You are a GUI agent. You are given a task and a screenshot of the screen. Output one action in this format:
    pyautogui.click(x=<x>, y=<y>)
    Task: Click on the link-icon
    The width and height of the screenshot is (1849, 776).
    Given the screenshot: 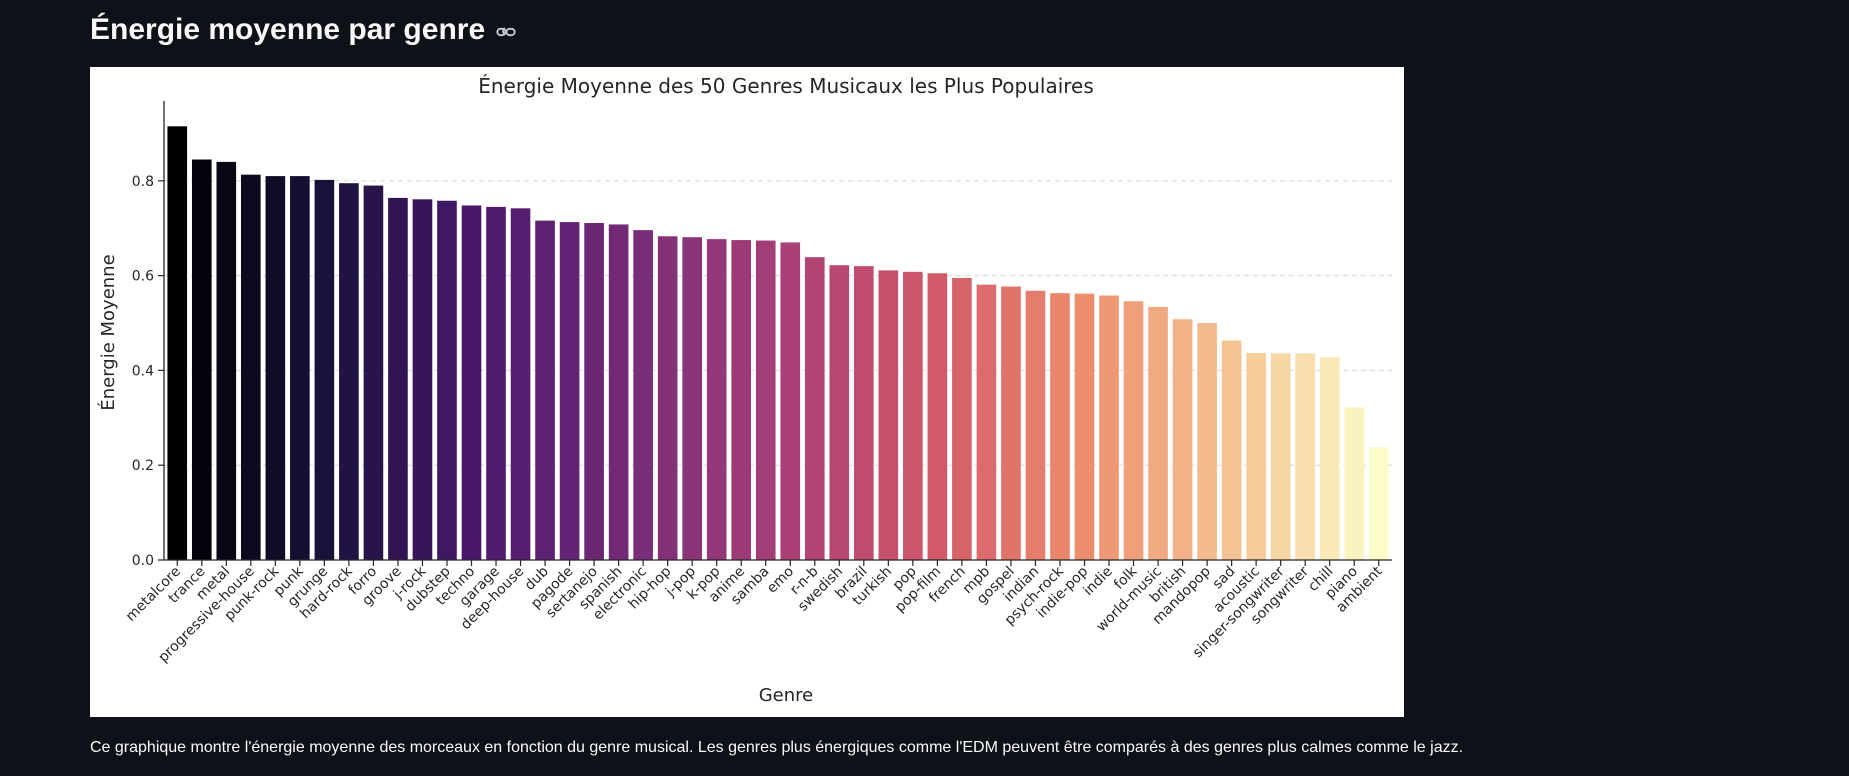 What is the action you would take?
    pyautogui.click(x=506, y=32)
    